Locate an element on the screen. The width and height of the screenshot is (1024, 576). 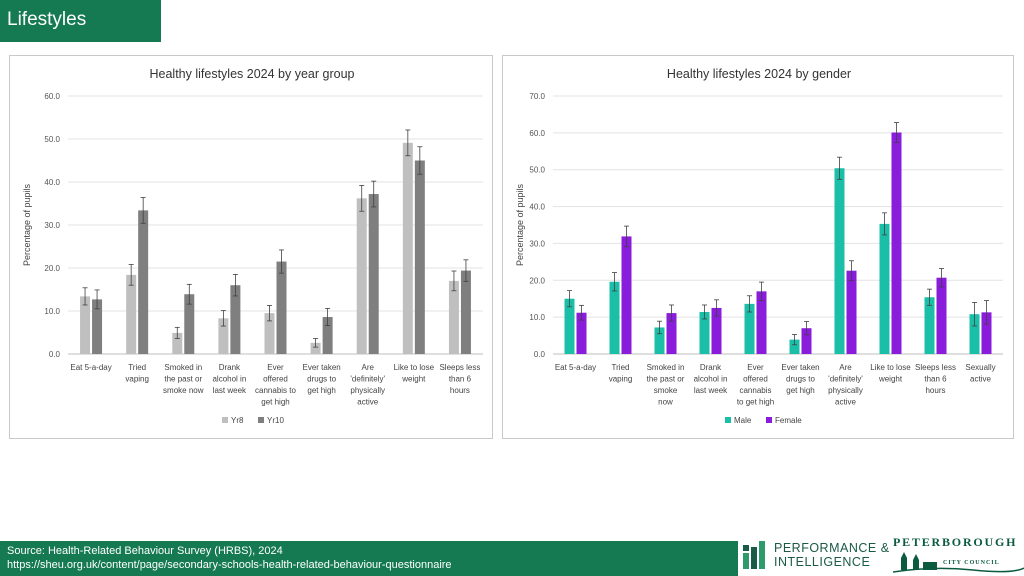
peterborough-city-council-logo: PETERBOROUGH CITY COUNCIL is located at coordinates (958, 555).